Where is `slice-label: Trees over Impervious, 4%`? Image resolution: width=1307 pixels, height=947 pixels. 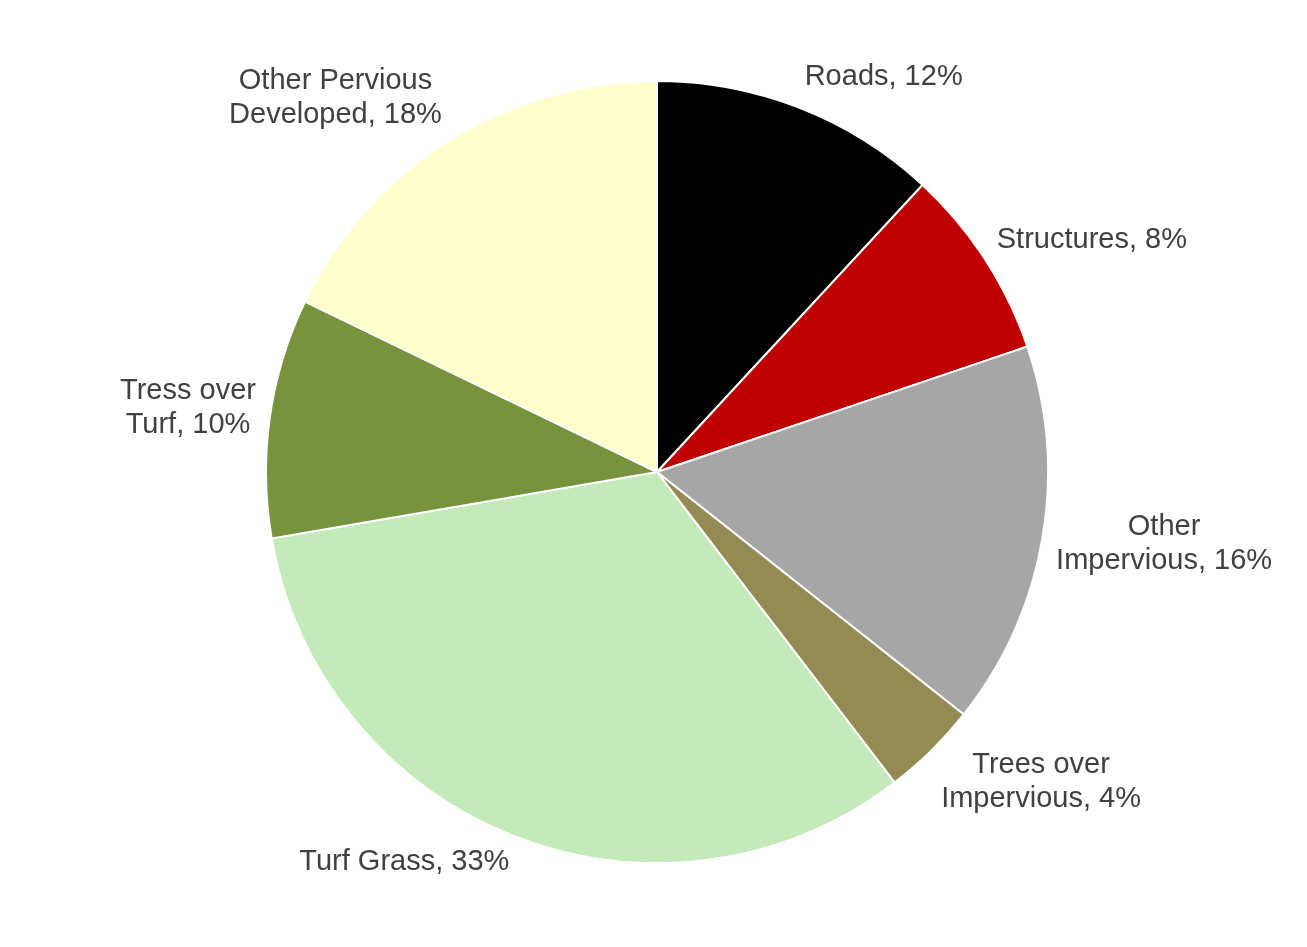
slice-label: Trees over Impervious, 4% is located at coordinates (1041, 780).